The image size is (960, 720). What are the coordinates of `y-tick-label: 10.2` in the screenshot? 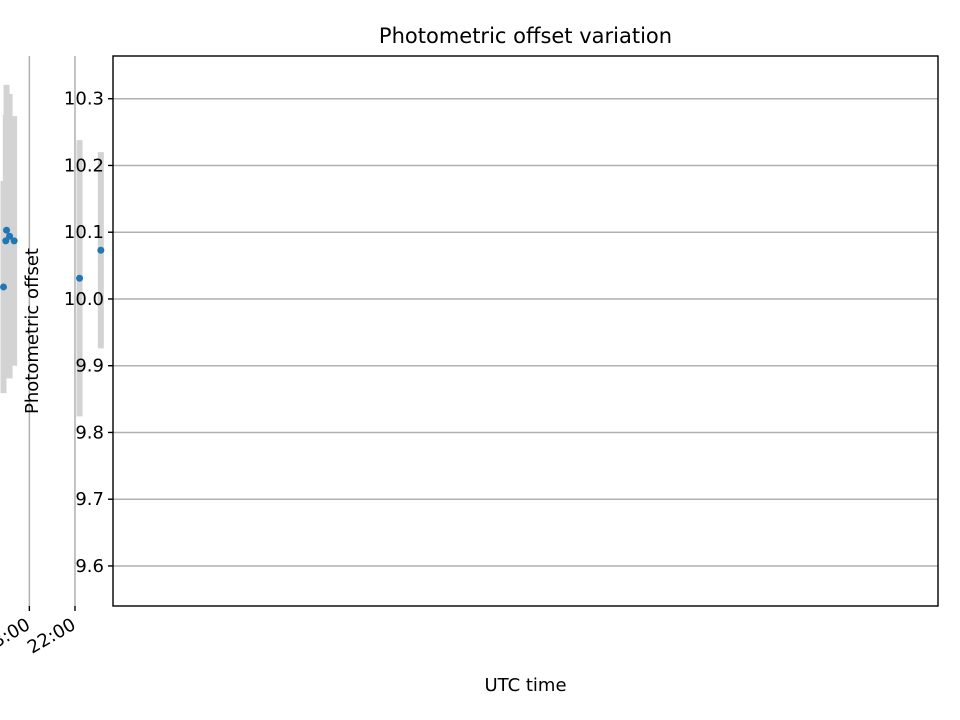 It's located at (84, 165).